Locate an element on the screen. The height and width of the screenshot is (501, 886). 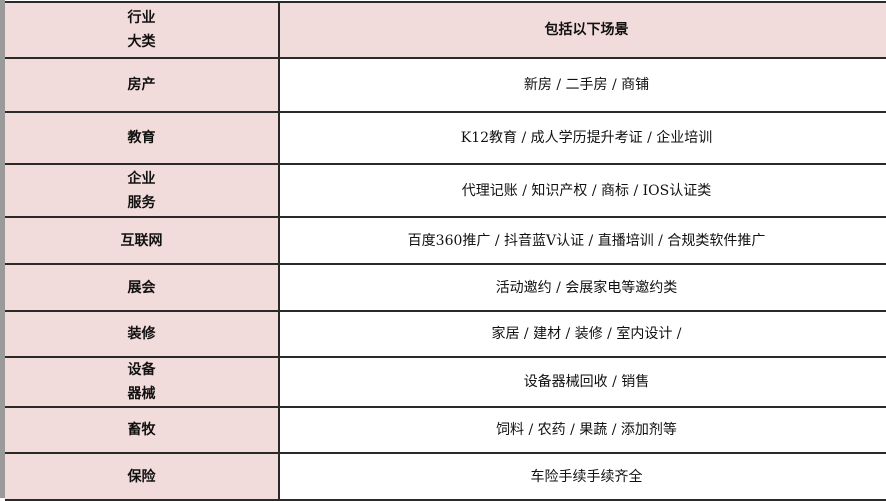
category-label: 教育 is located at coordinates (141, 138).